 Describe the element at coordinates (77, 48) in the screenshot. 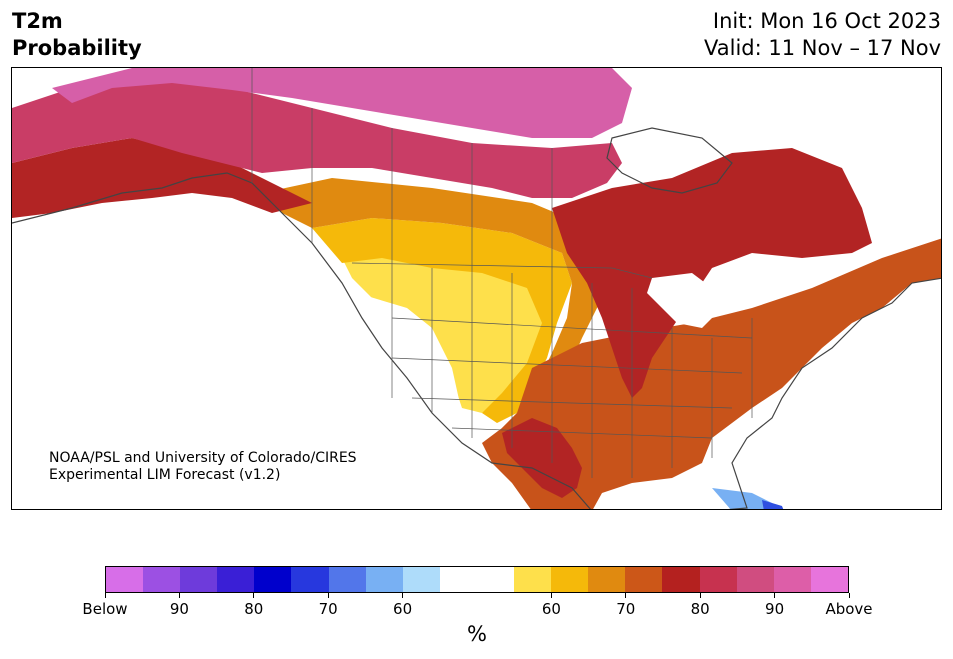

I see `quantity-label: Probability` at that location.